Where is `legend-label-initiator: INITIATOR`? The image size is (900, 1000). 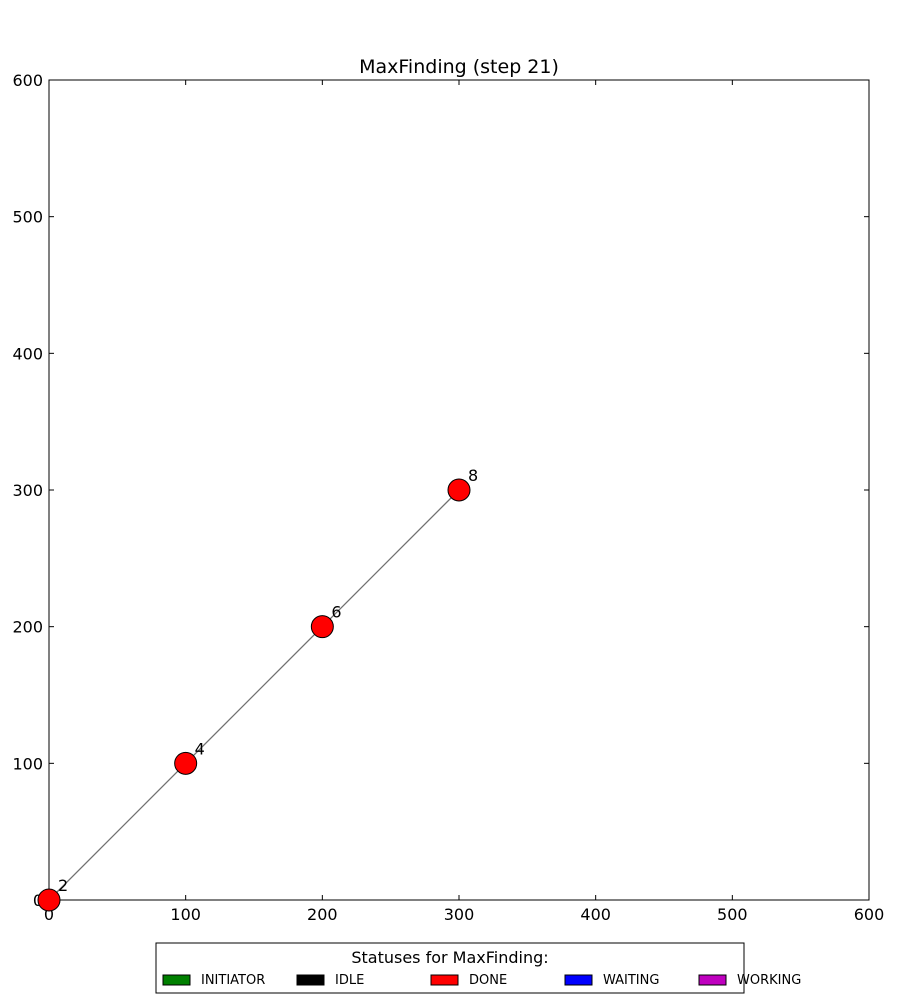
legend-label-initiator: INITIATOR is located at coordinates (233, 980).